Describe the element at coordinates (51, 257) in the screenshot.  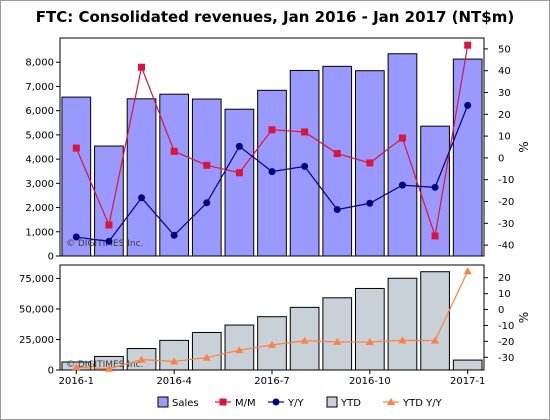
I see `top-left-tick-label: 0` at that location.